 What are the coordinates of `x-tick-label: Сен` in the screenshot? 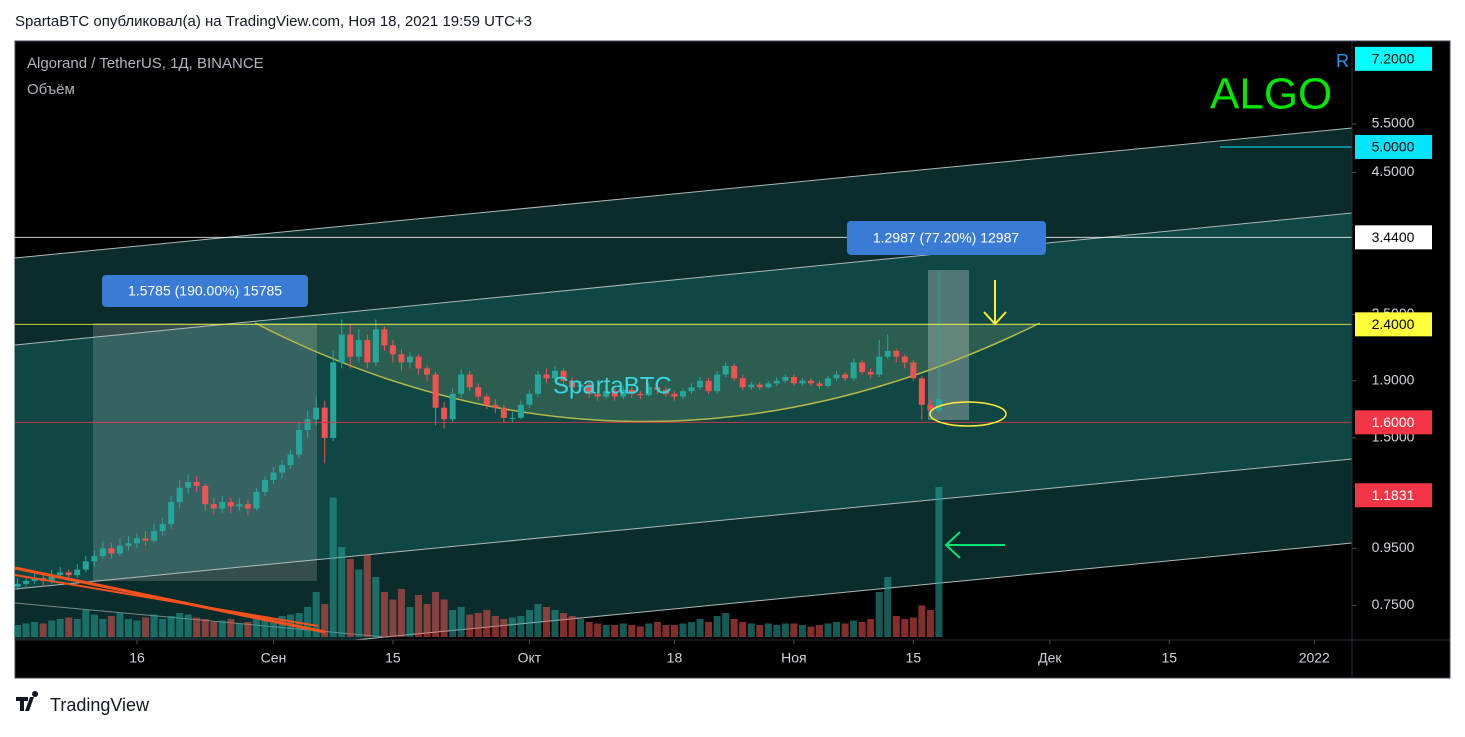 It's located at (274, 658).